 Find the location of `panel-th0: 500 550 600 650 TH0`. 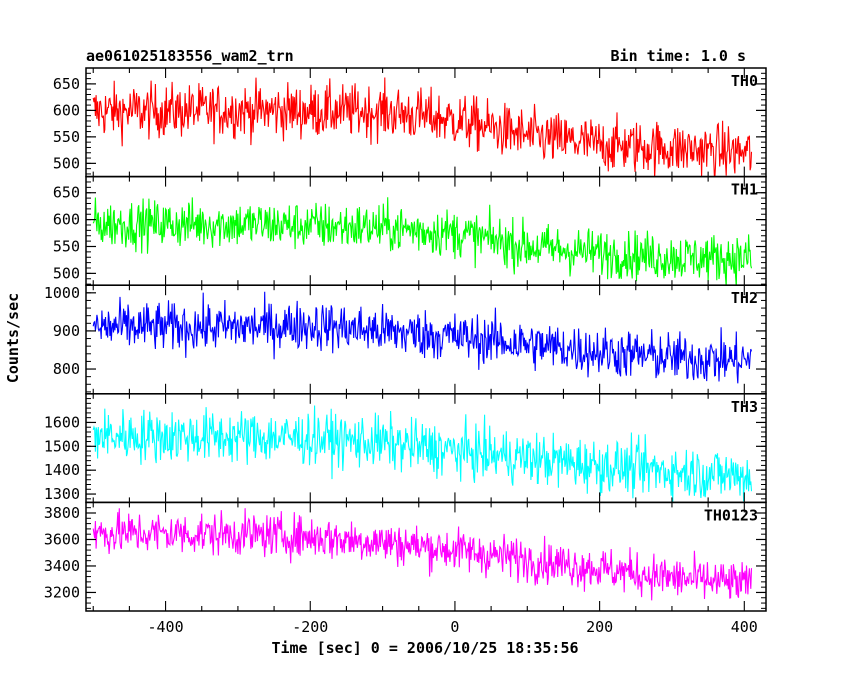

panel-th0: 500 550 600 650 TH0 is located at coordinates (410, 122).